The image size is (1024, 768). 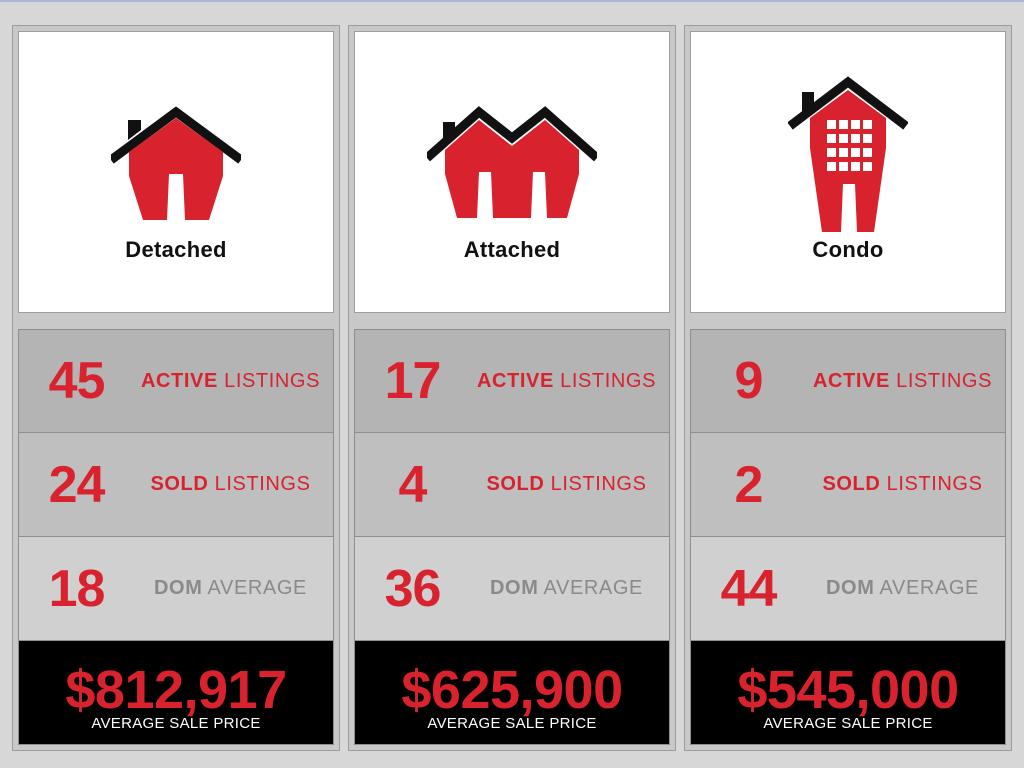 I want to click on dom-average-row: 44 DOM AVERAGE, so click(x=848, y=589).